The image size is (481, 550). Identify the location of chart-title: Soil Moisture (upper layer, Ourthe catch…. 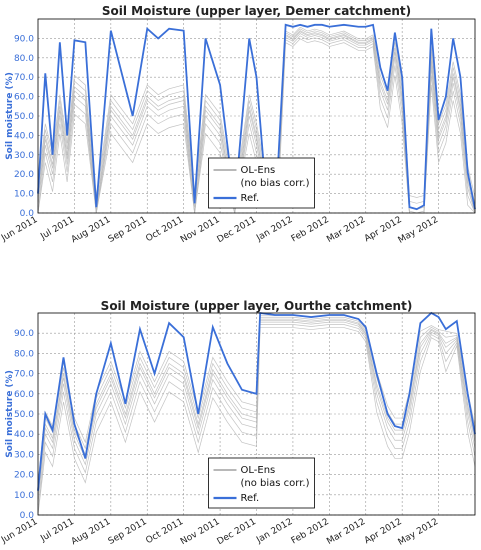
(257, 306).